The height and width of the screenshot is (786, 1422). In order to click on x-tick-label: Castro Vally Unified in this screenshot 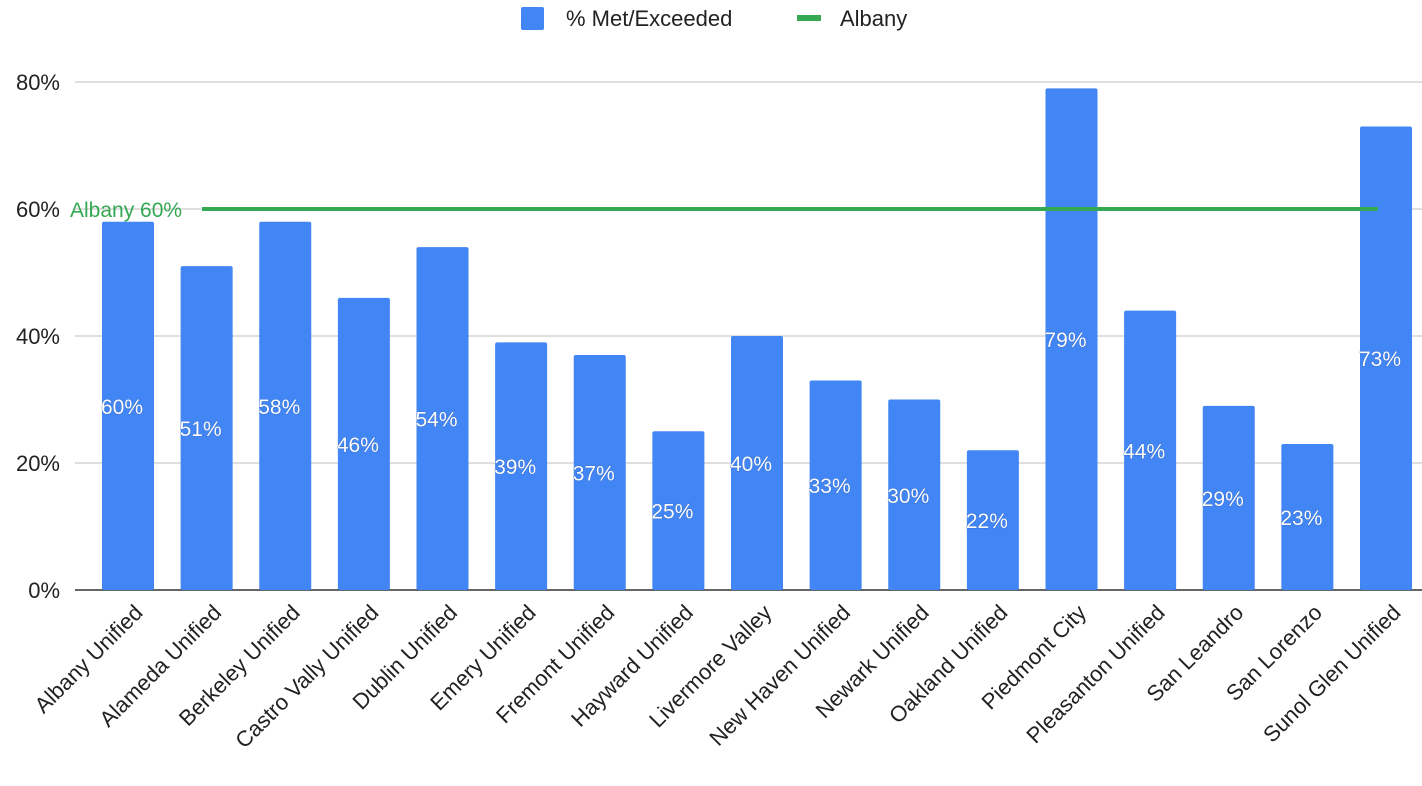, I will do `click(306, 676)`.